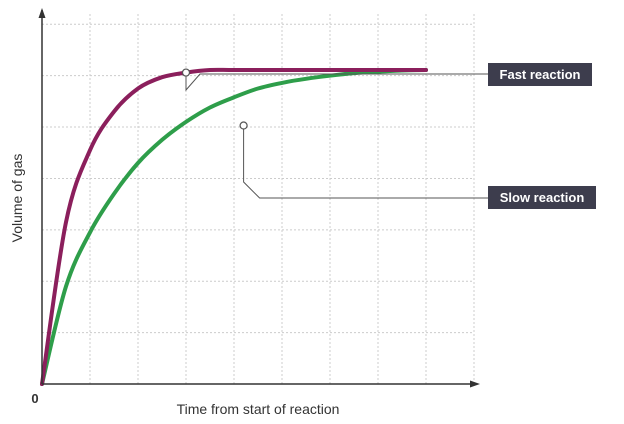 The image size is (624, 424). Describe the element at coordinates (42, 13) in the screenshot. I see `y-axis-arrow` at that location.